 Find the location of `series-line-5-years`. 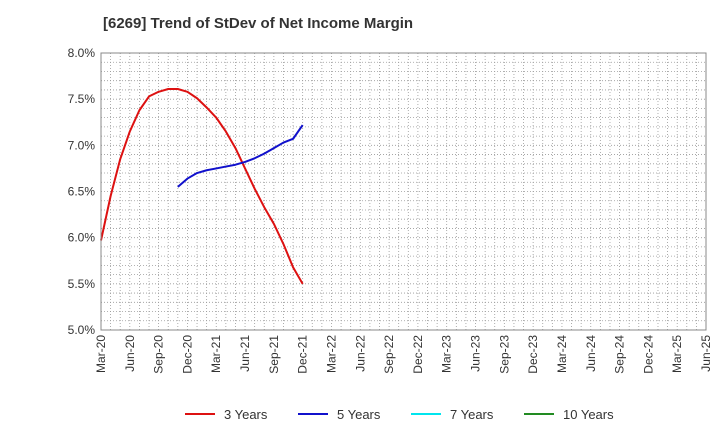

series-line-5-years is located at coordinates (240, 156).